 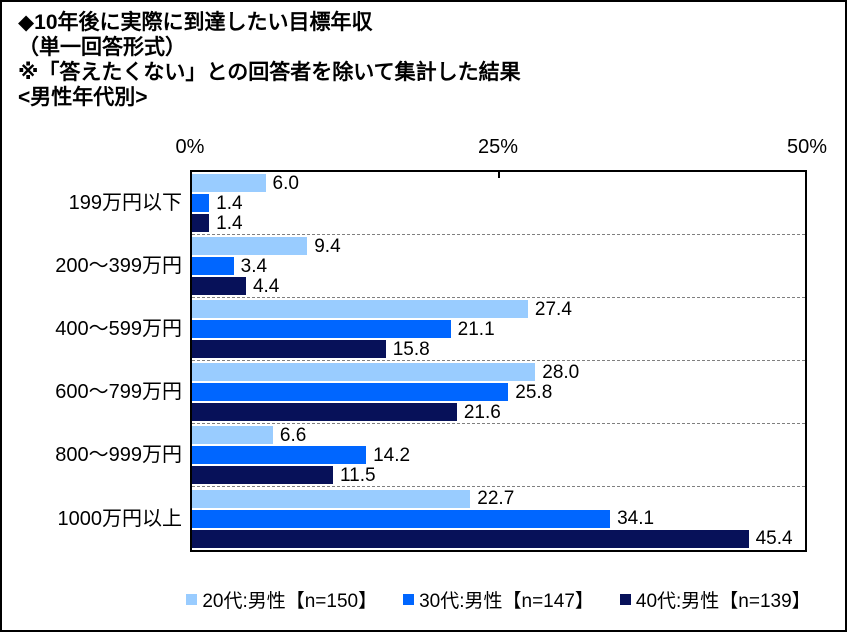 What do you see at coordinates (285, 183) in the screenshot?
I see `value-label: 6.0` at bounding box center [285, 183].